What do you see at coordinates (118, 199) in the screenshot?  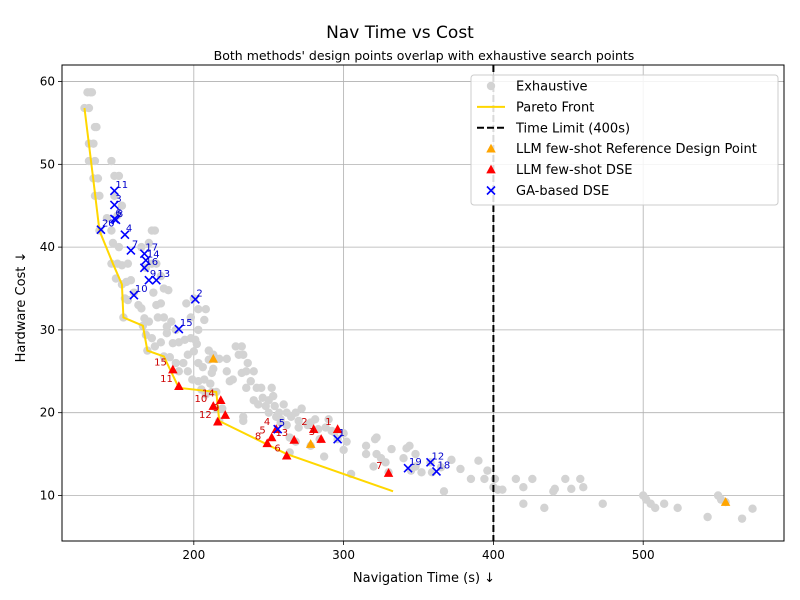 I see `ga-label: 3` at bounding box center [118, 199].